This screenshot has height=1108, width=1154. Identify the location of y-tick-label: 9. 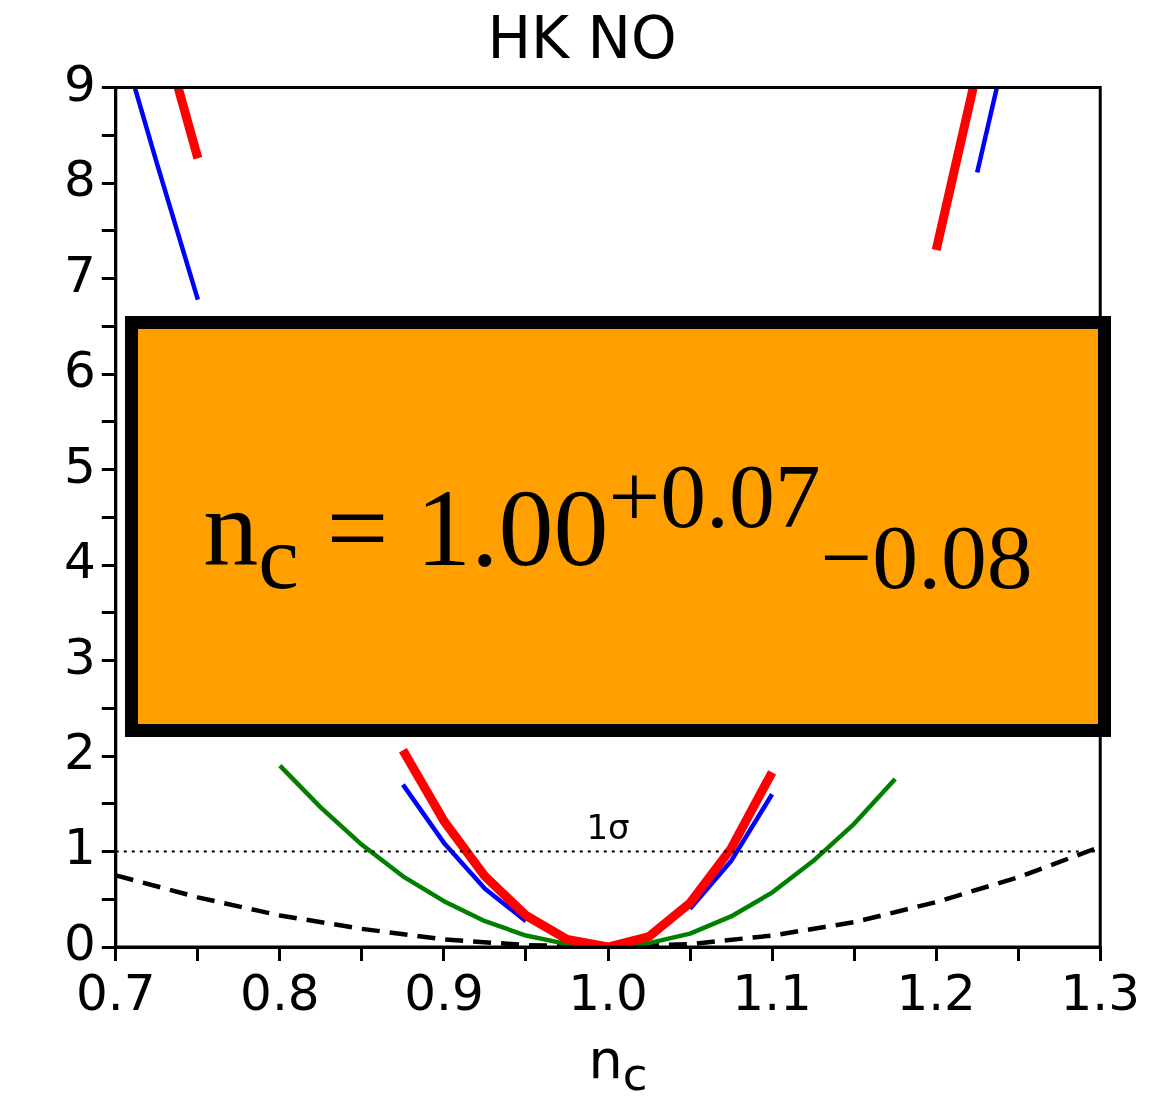
(80, 83).